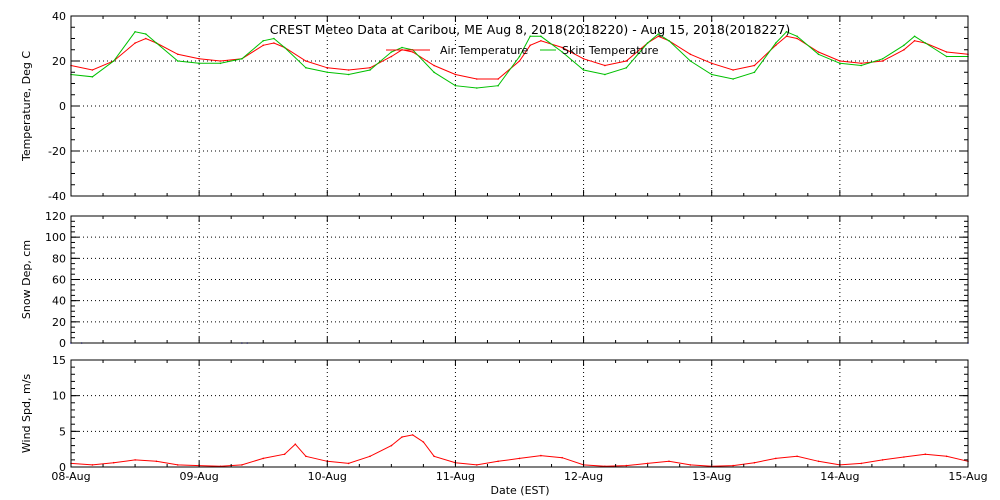 This screenshot has height=500, width=1000. I want to click on snow-depth-y-tick-label: 40, so click(59, 301).